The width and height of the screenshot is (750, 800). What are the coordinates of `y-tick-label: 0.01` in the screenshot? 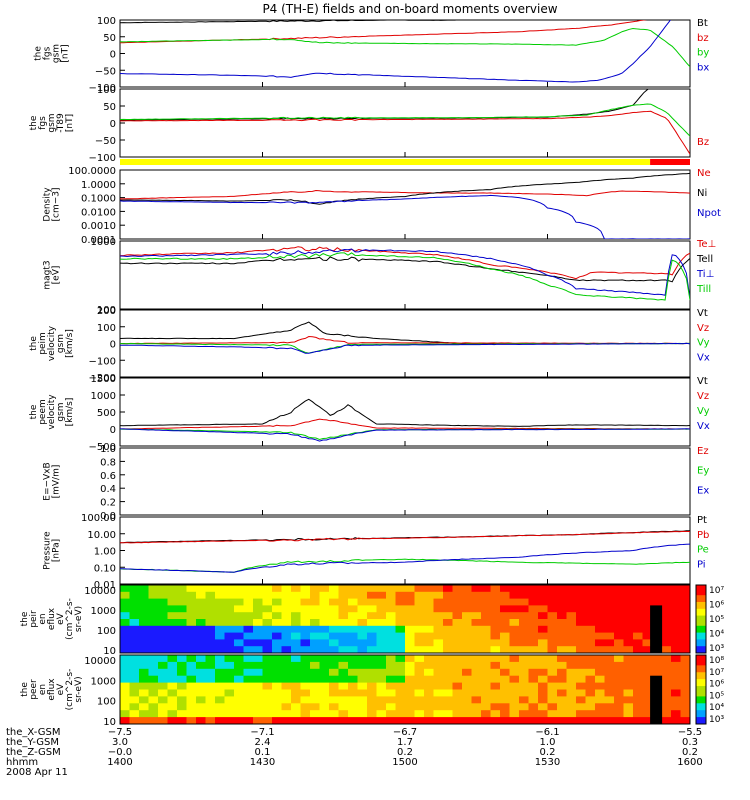 It's located at (105, 585).